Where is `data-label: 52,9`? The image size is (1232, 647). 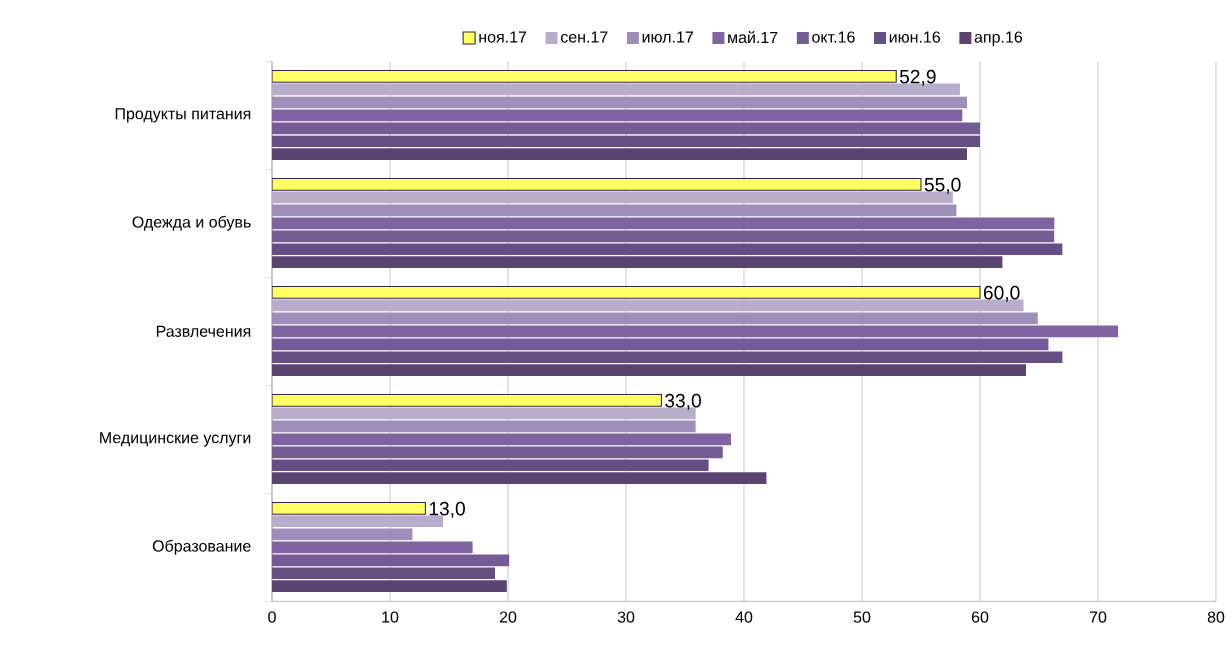
data-label: 52,9 is located at coordinates (917, 78).